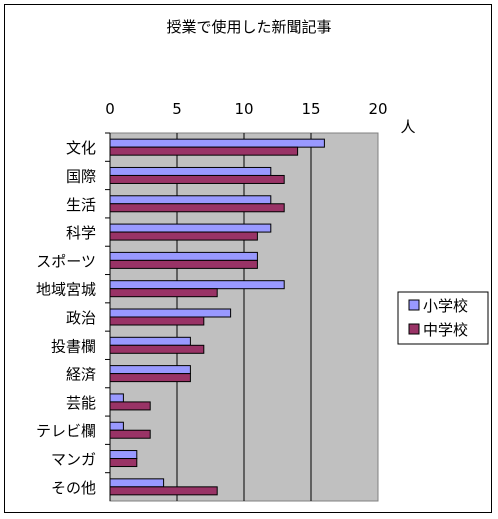 The height and width of the screenshot is (519, 498). What do you see at coordinates (81, 403) in the screenshot?
I see `category-label: 芸能` at bounding box center [81, 403].